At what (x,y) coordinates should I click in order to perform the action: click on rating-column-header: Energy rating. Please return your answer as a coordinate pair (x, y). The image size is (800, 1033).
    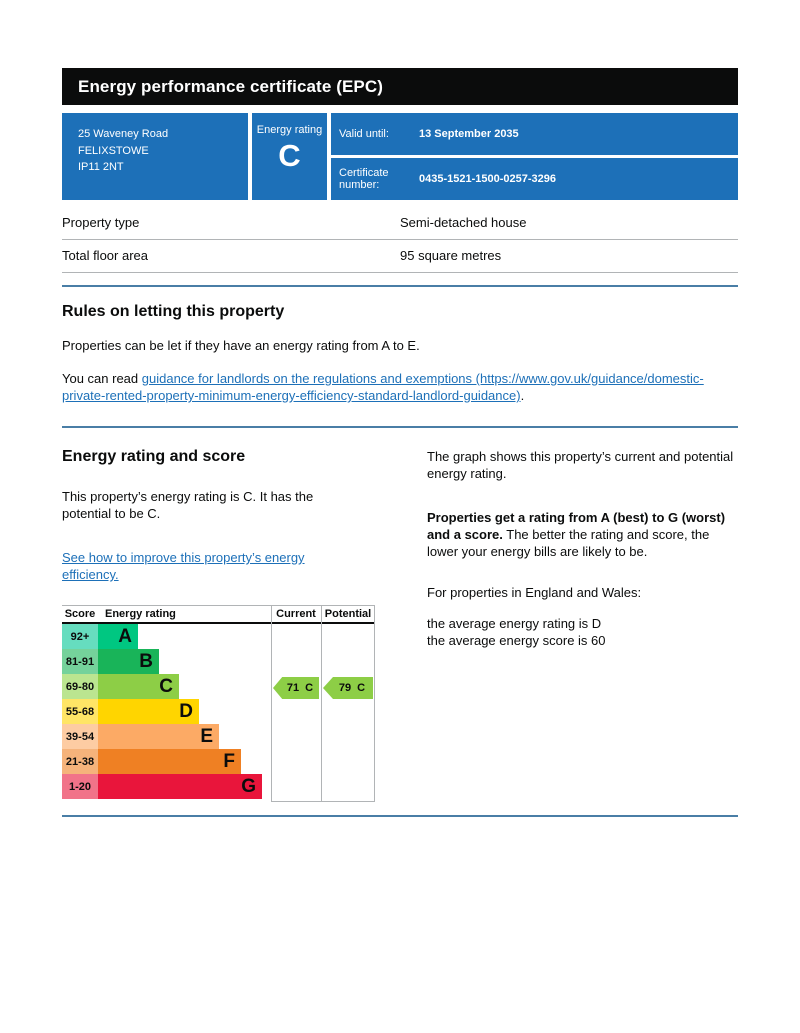
    Looking at the image, I should click on (140, 614).